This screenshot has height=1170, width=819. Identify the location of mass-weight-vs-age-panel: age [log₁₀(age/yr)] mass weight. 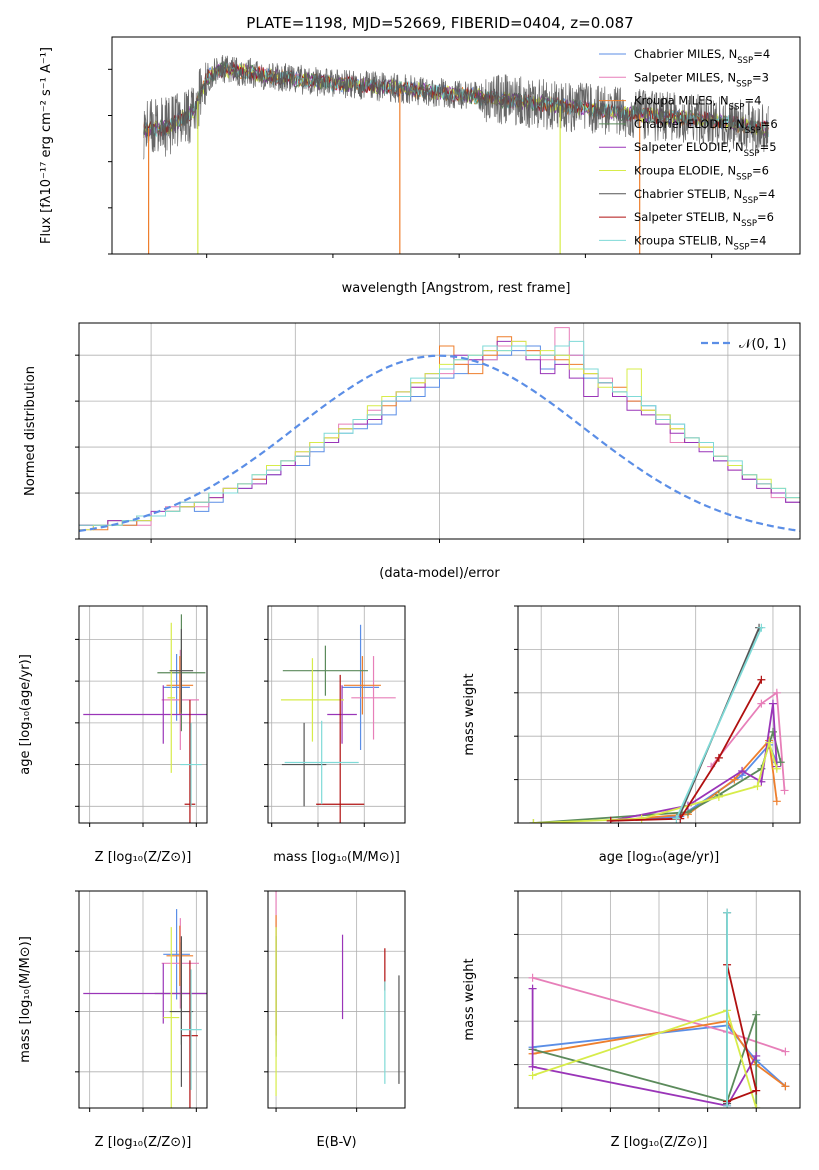
(631, 735).